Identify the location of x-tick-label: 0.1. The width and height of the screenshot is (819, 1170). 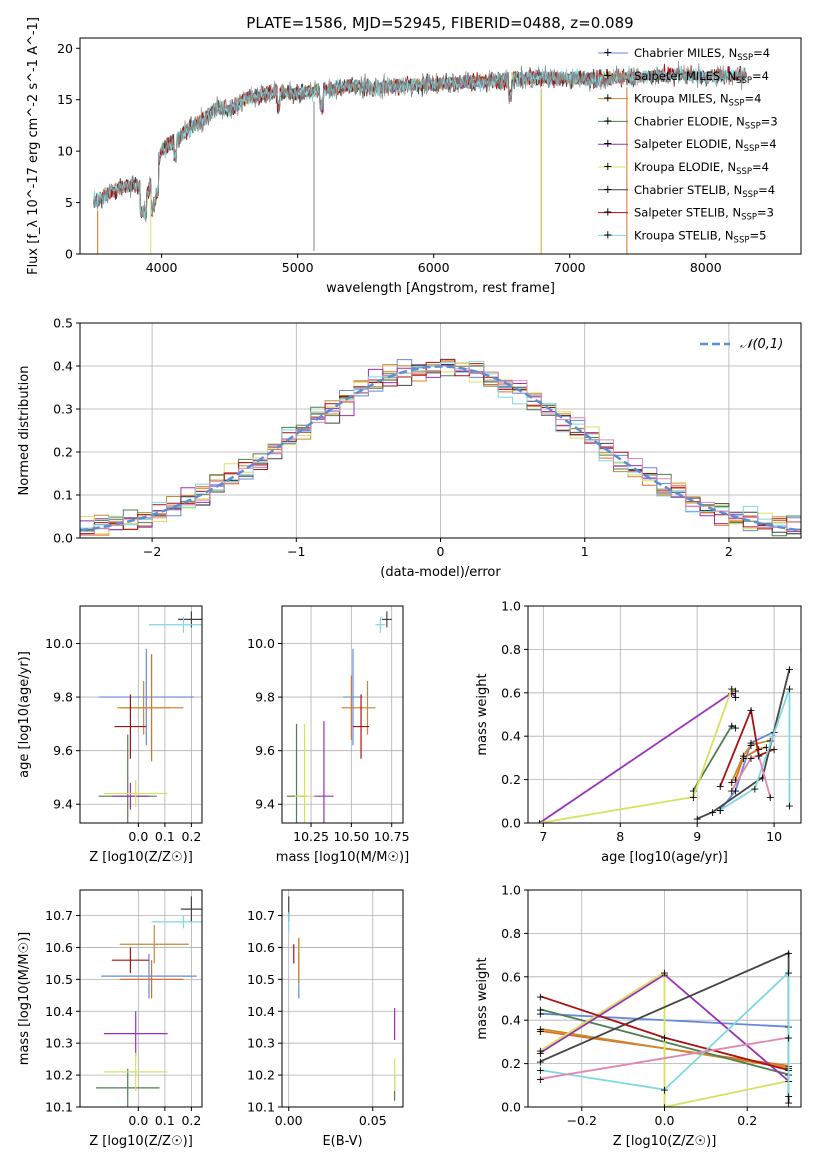
(165, 836).